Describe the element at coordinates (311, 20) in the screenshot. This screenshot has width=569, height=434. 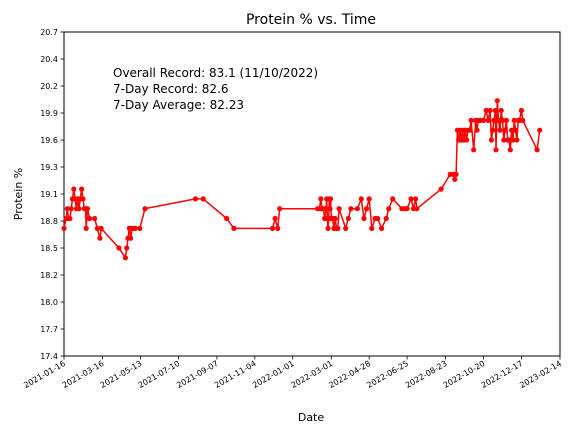
I see `chart-title: Protein % vs. Time` at that location.